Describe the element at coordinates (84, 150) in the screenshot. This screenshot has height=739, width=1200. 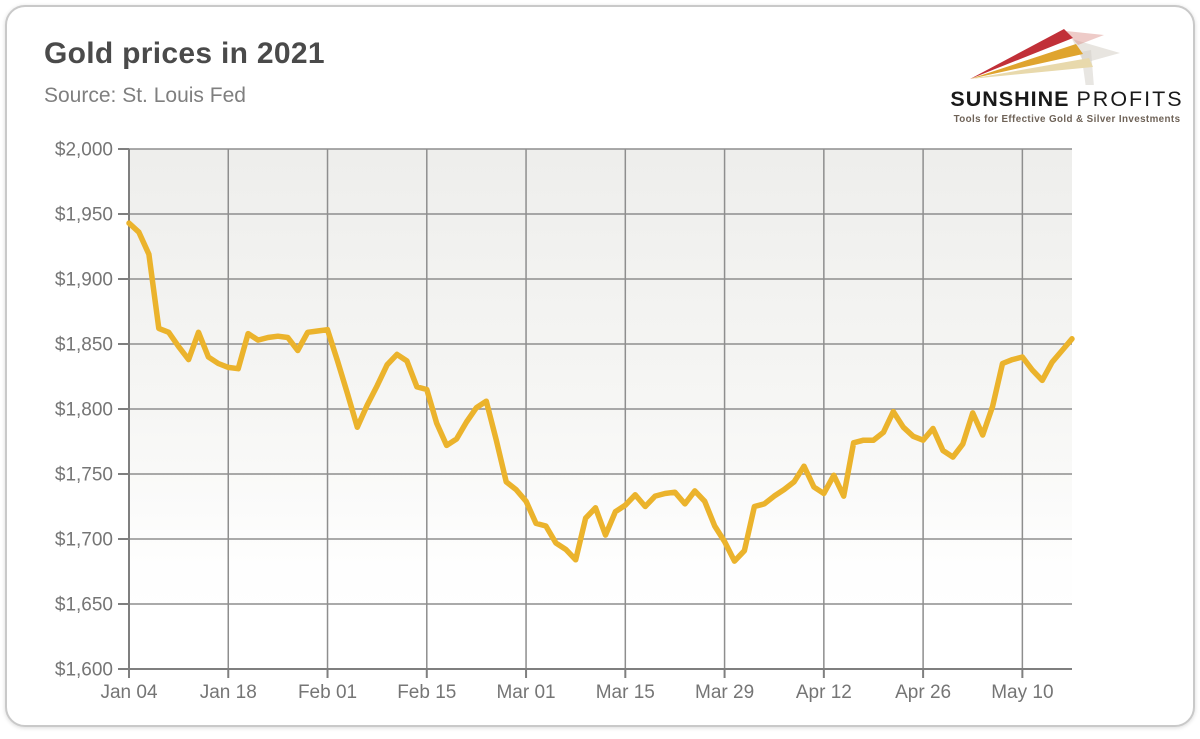
I see `svg-text: $2,000` at that location.